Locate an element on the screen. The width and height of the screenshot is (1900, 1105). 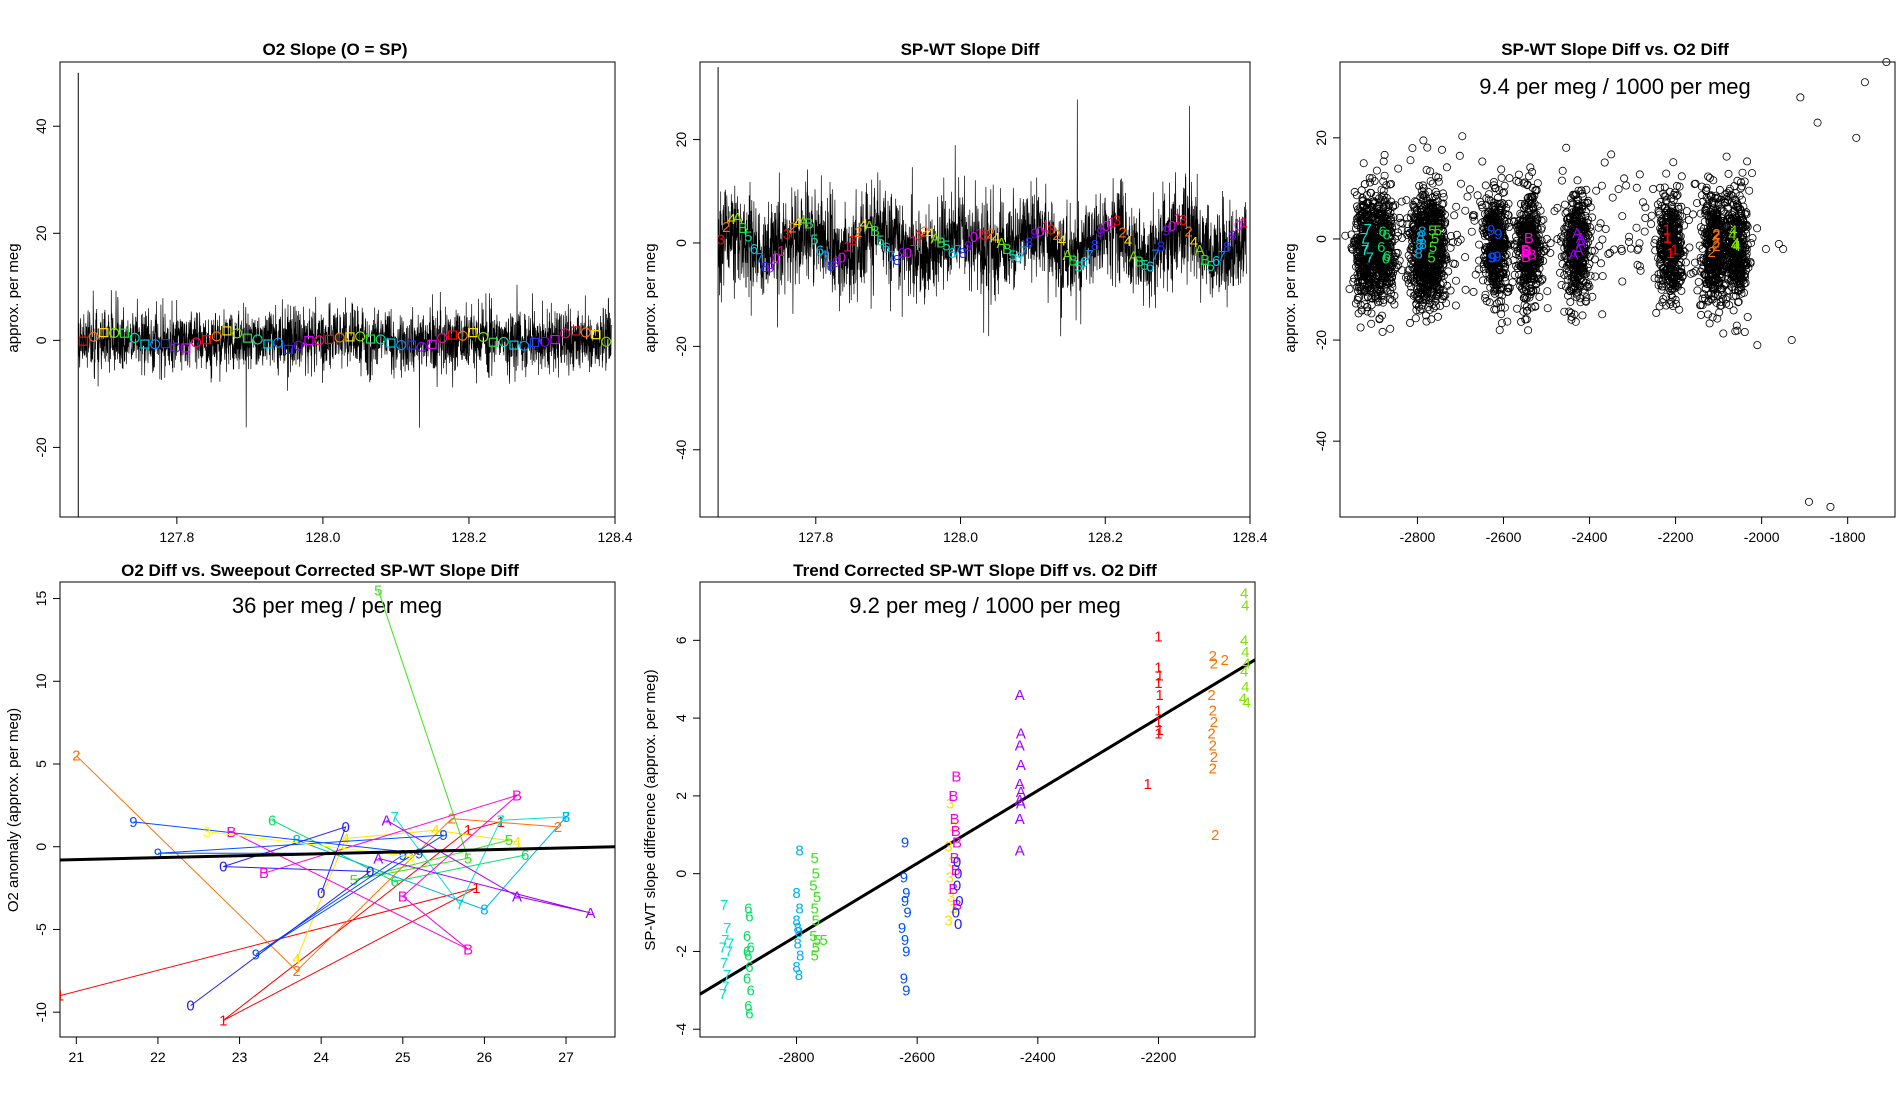
y-tick-label: 40 is located at coordinates (41, 126).